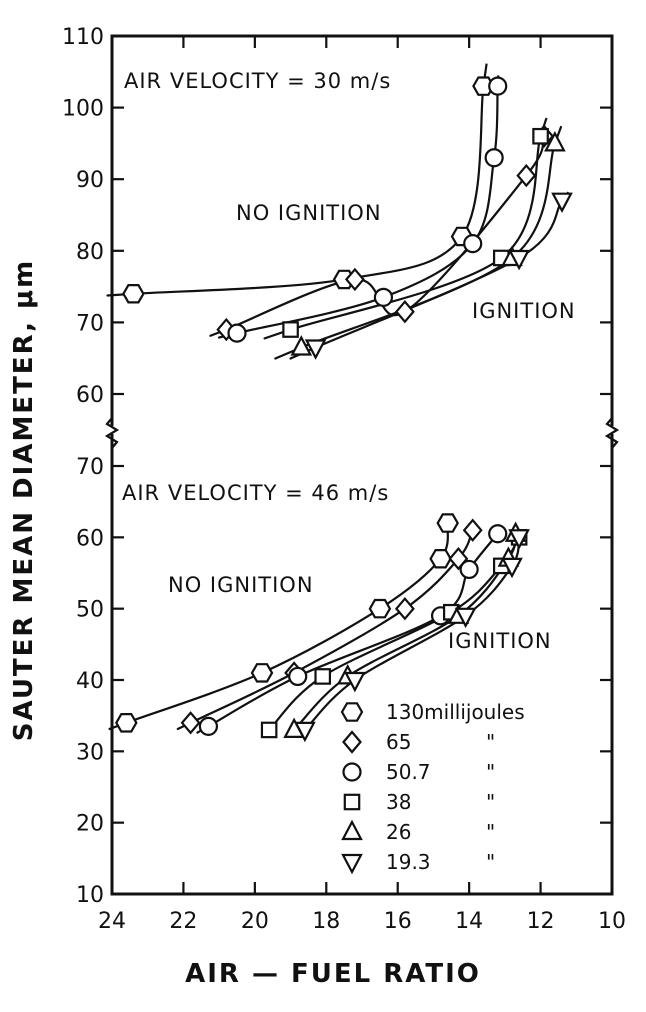 The height and width of the screenshot is (1012, 646). Describe the element at coordinates (298, 676) in the screenshot. I see `marker-p1-50.7-1` at that location.